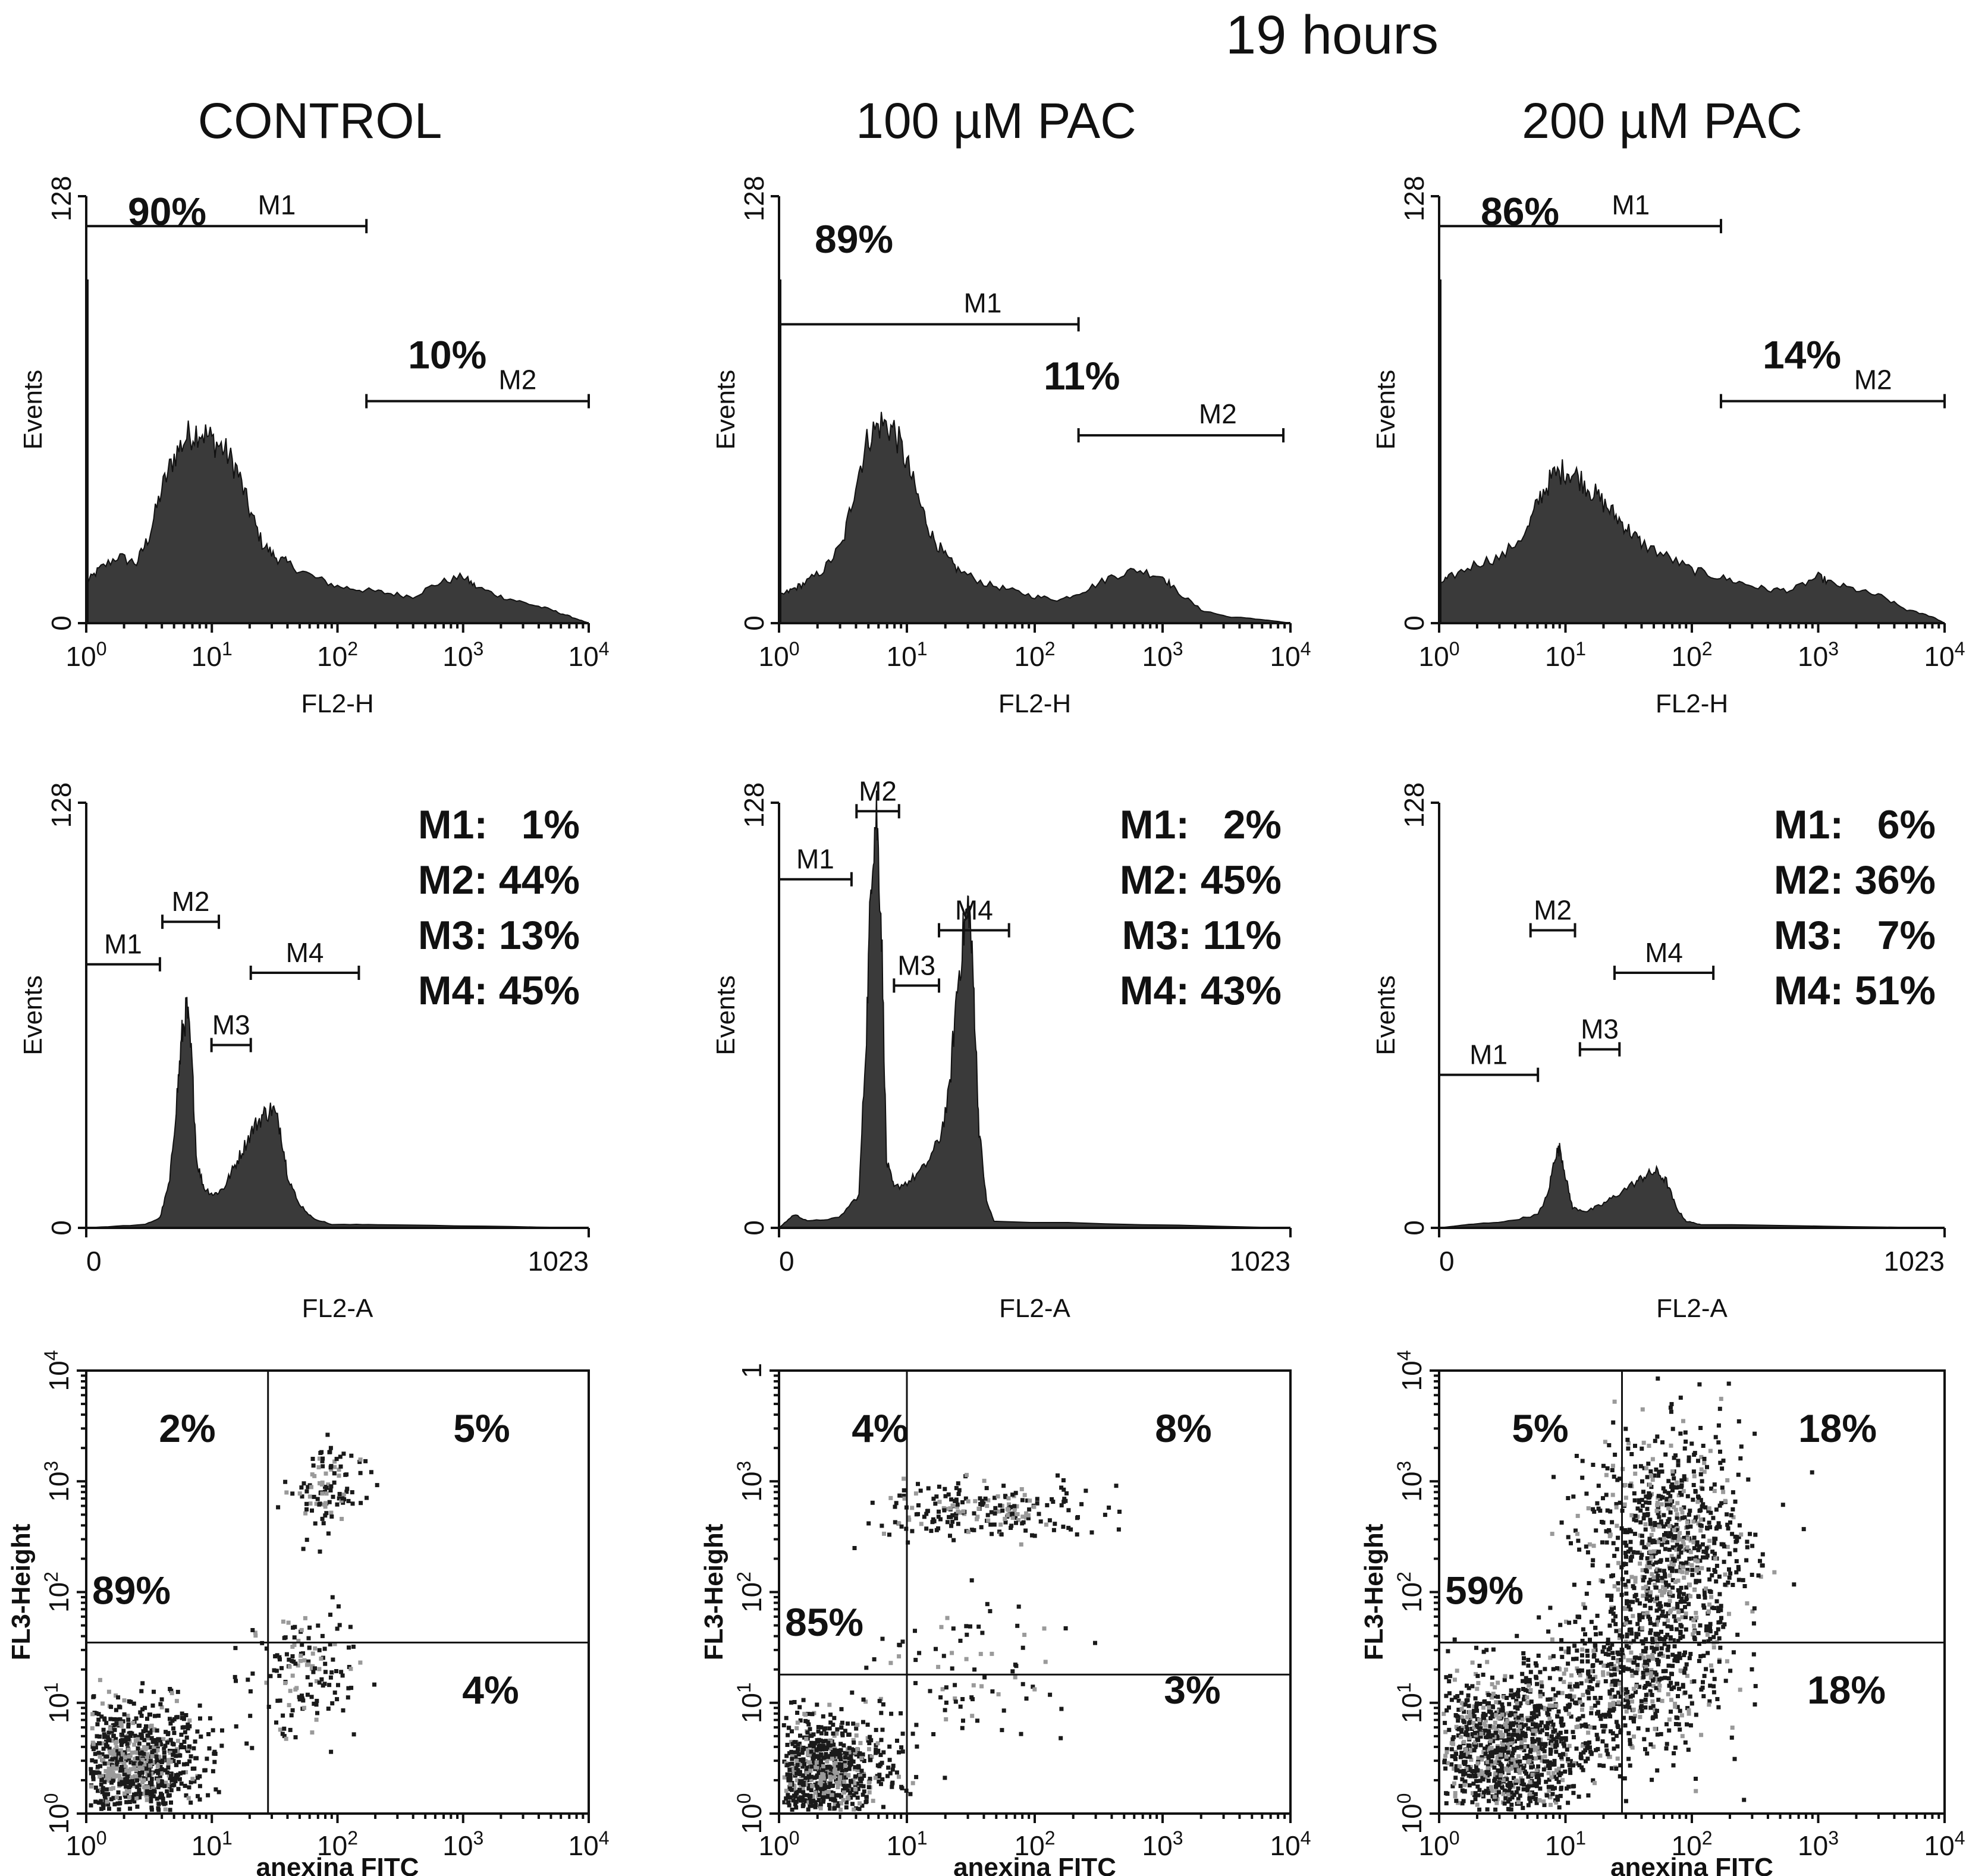 The width and height of the screenshot is (1988, 1876). Describe the element at coordinates (1035, 655) in the screenshot. I see `x-tick-label: 102` at that location.